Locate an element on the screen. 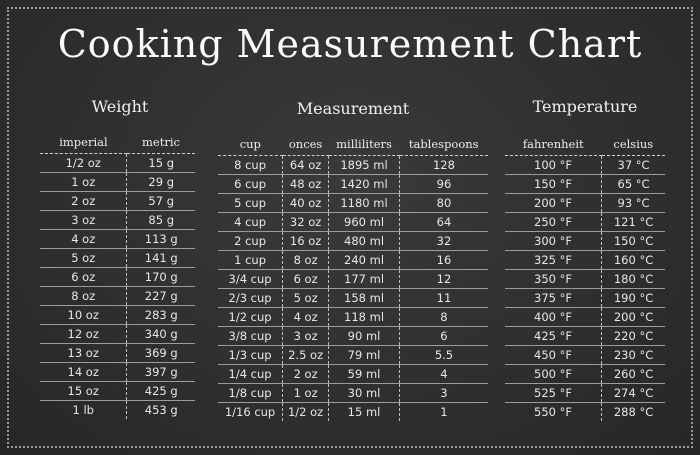  table-cell: 57 g is located at coordinates (160, 201).